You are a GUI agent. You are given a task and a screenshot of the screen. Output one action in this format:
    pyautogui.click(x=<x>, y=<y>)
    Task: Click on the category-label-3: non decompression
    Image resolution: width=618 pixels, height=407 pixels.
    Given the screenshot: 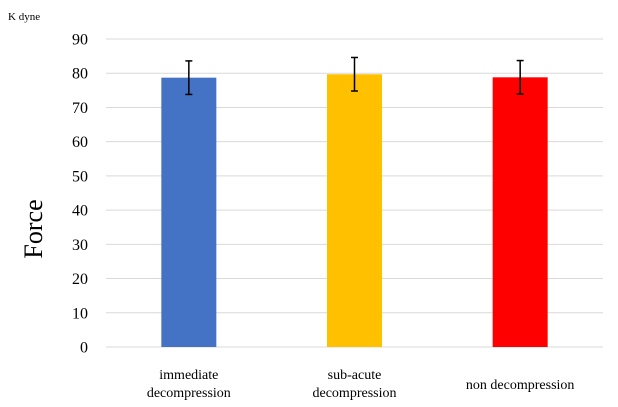 What is the action you would take?
    pyautogui.click(x=520, y=385)
    